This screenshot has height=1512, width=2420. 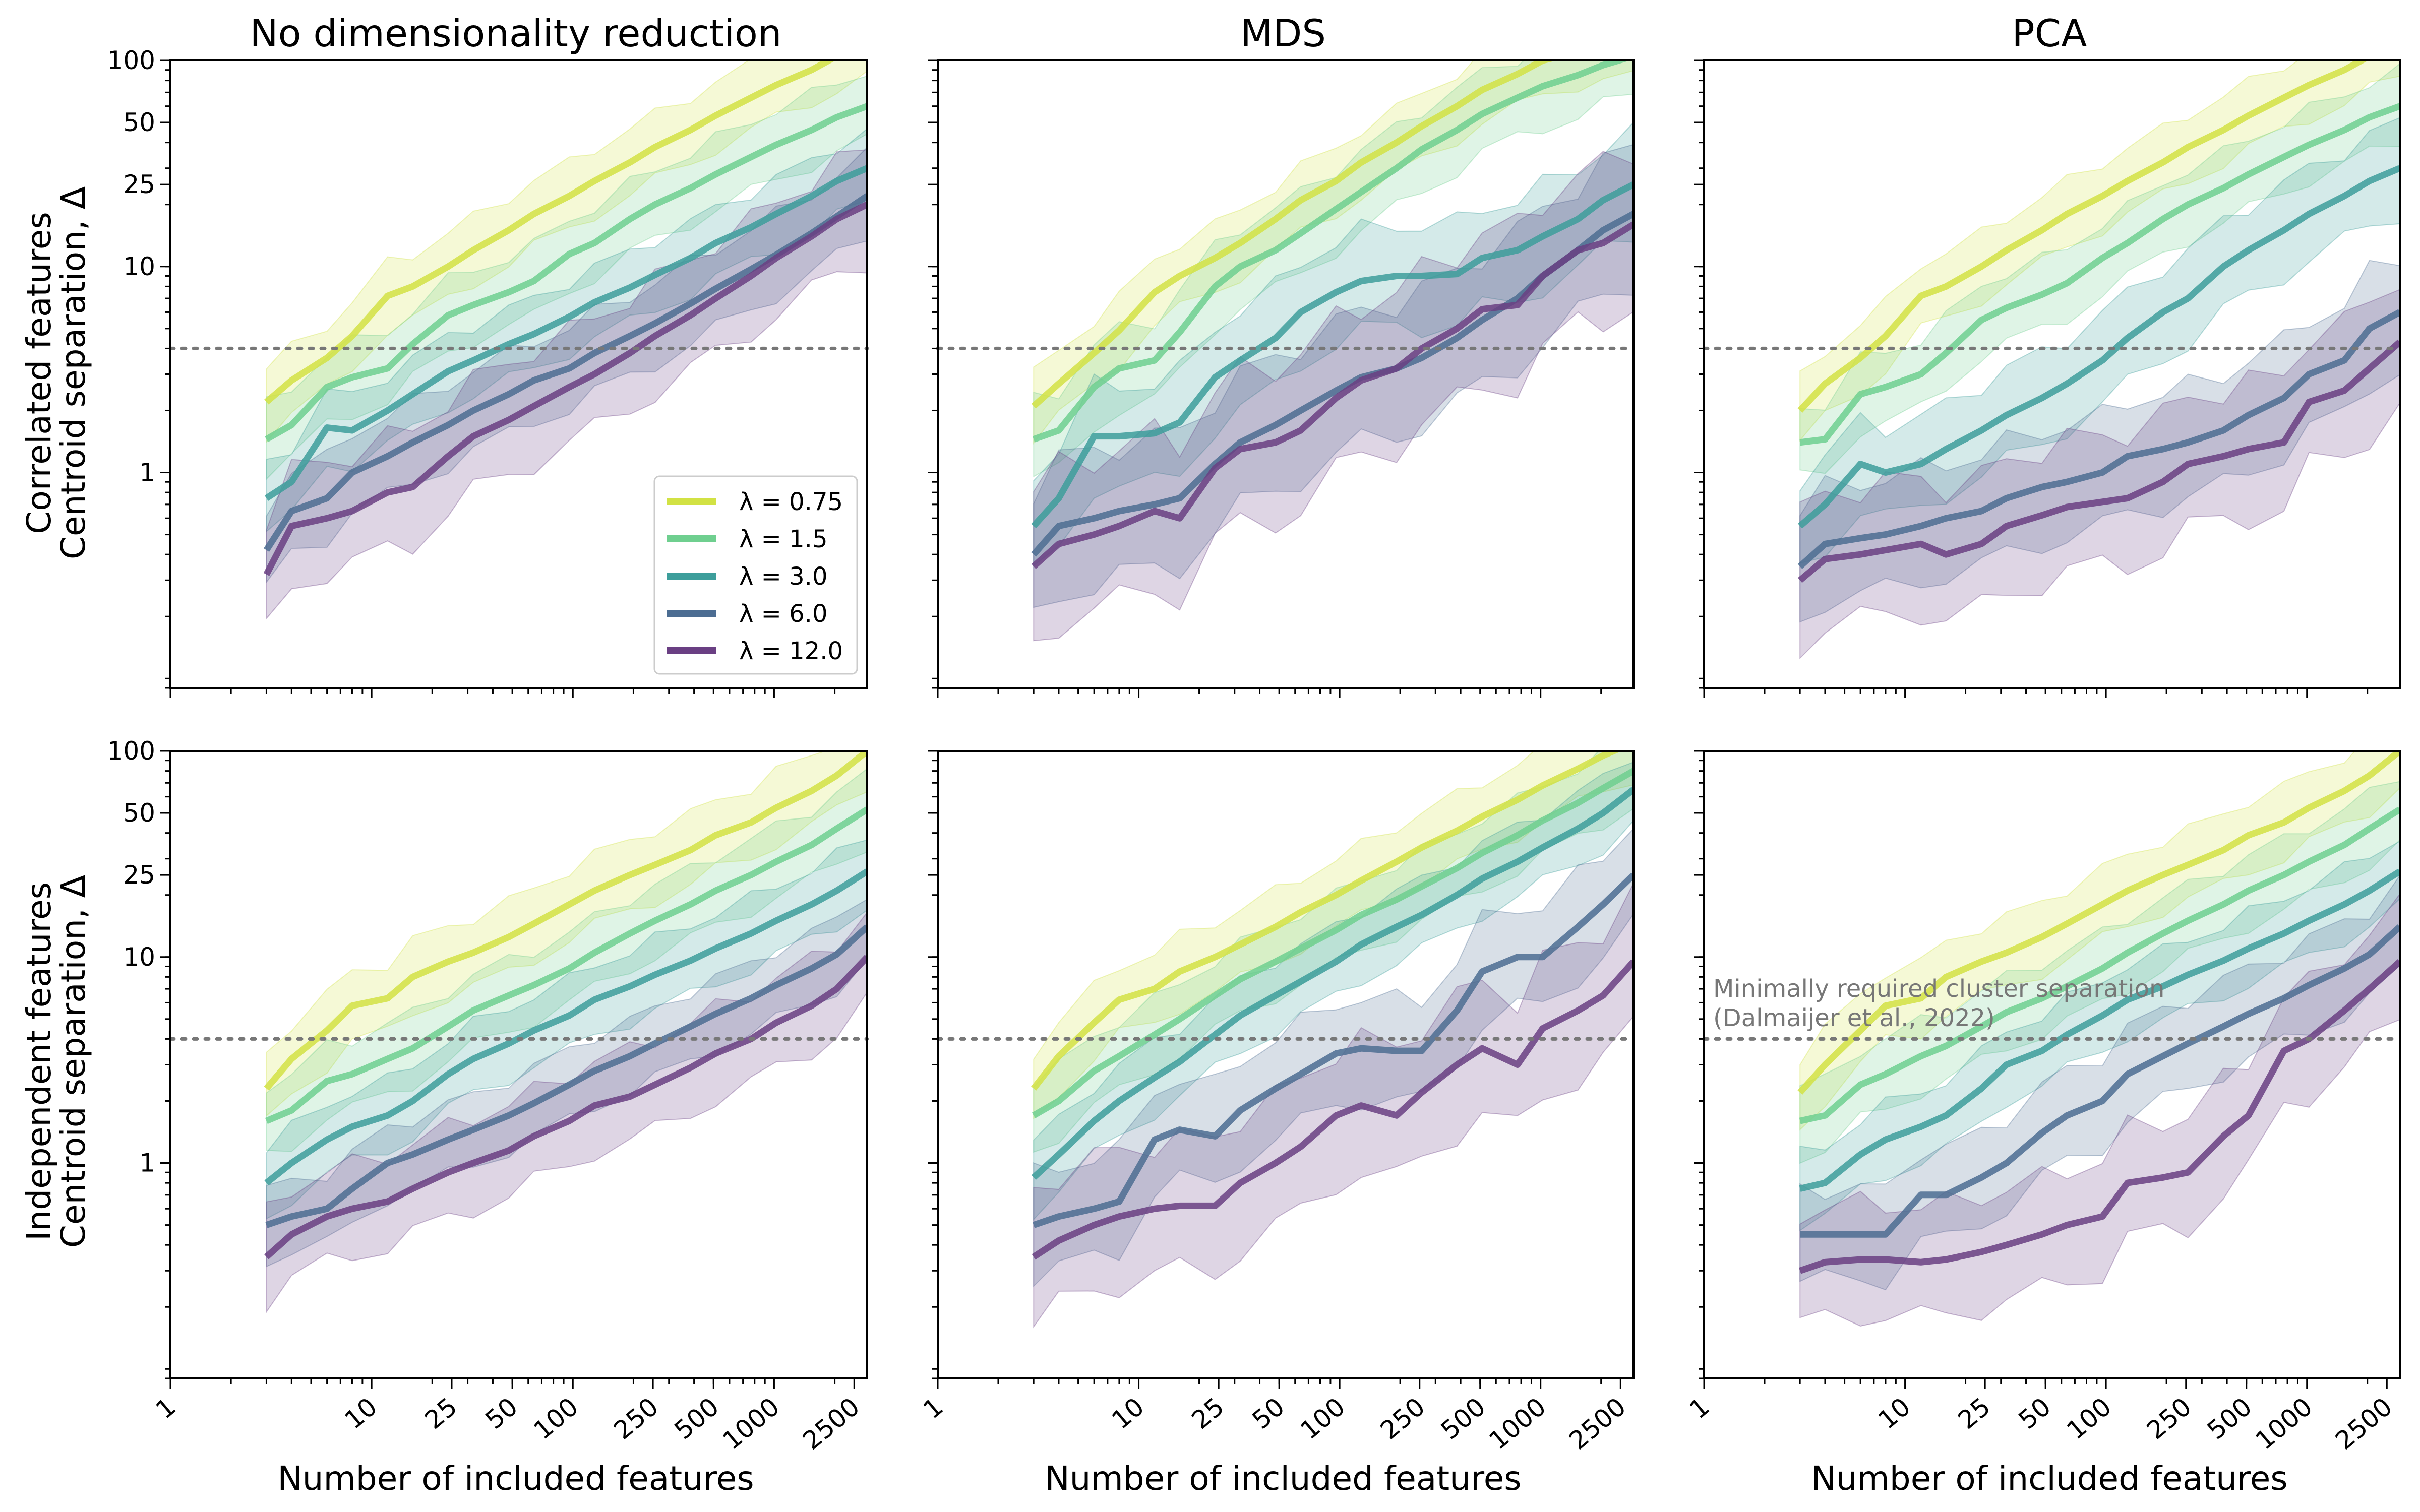 I want to click on legend-label-4: λ = 12.0, so click(x=791, y=651).